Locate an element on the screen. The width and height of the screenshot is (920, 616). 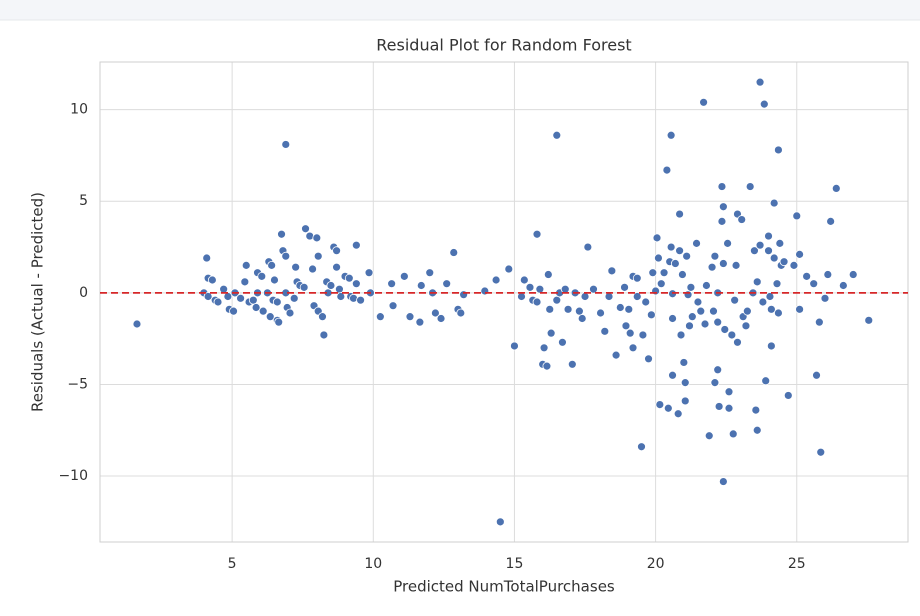
y-tick-label: 10 is located at coordinates (79, 110).